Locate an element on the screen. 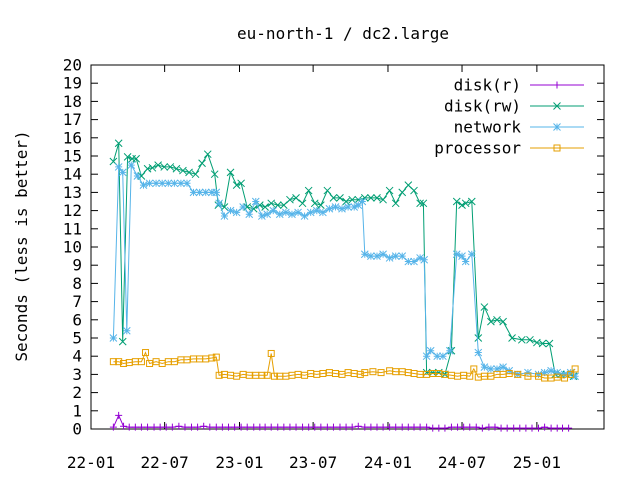 Image resolution: width=640 pixels, height=480 pixels. y-tick-label: 14 is located at coordinates (72, 174).